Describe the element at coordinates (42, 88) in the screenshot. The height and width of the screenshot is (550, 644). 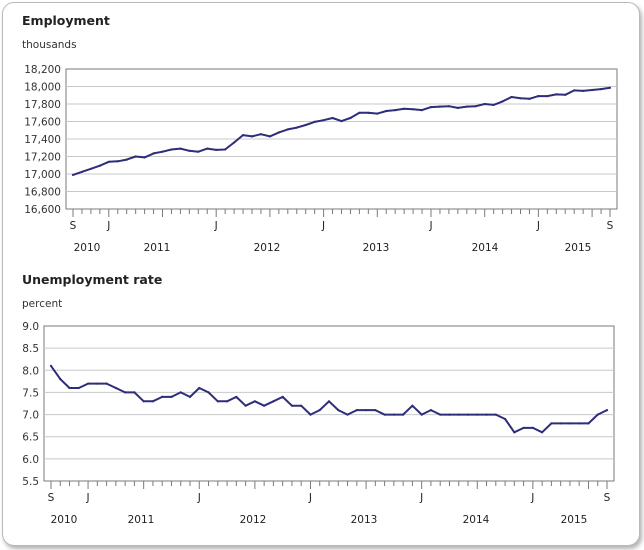
I see `y-tick-label: 18,000` at that location.